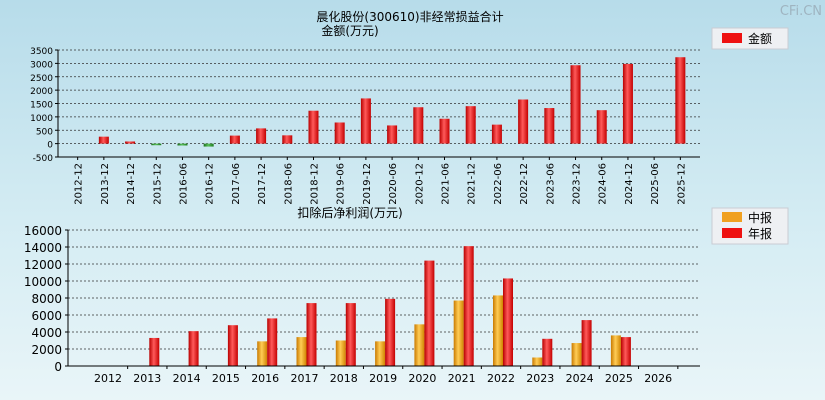  I want to click on chart2-x-tick-label: 2017, so click(305, 378).